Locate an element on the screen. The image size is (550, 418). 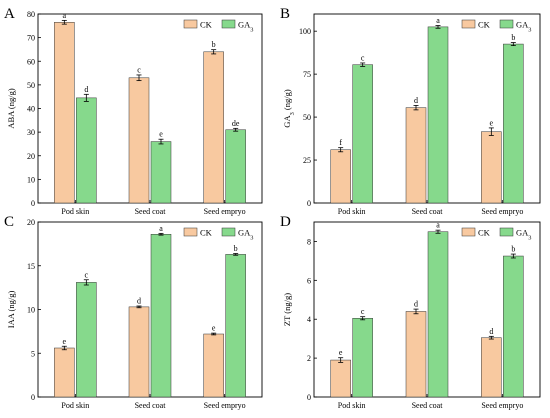
y-tick-label: 60 is located at coordinates (31, 61).